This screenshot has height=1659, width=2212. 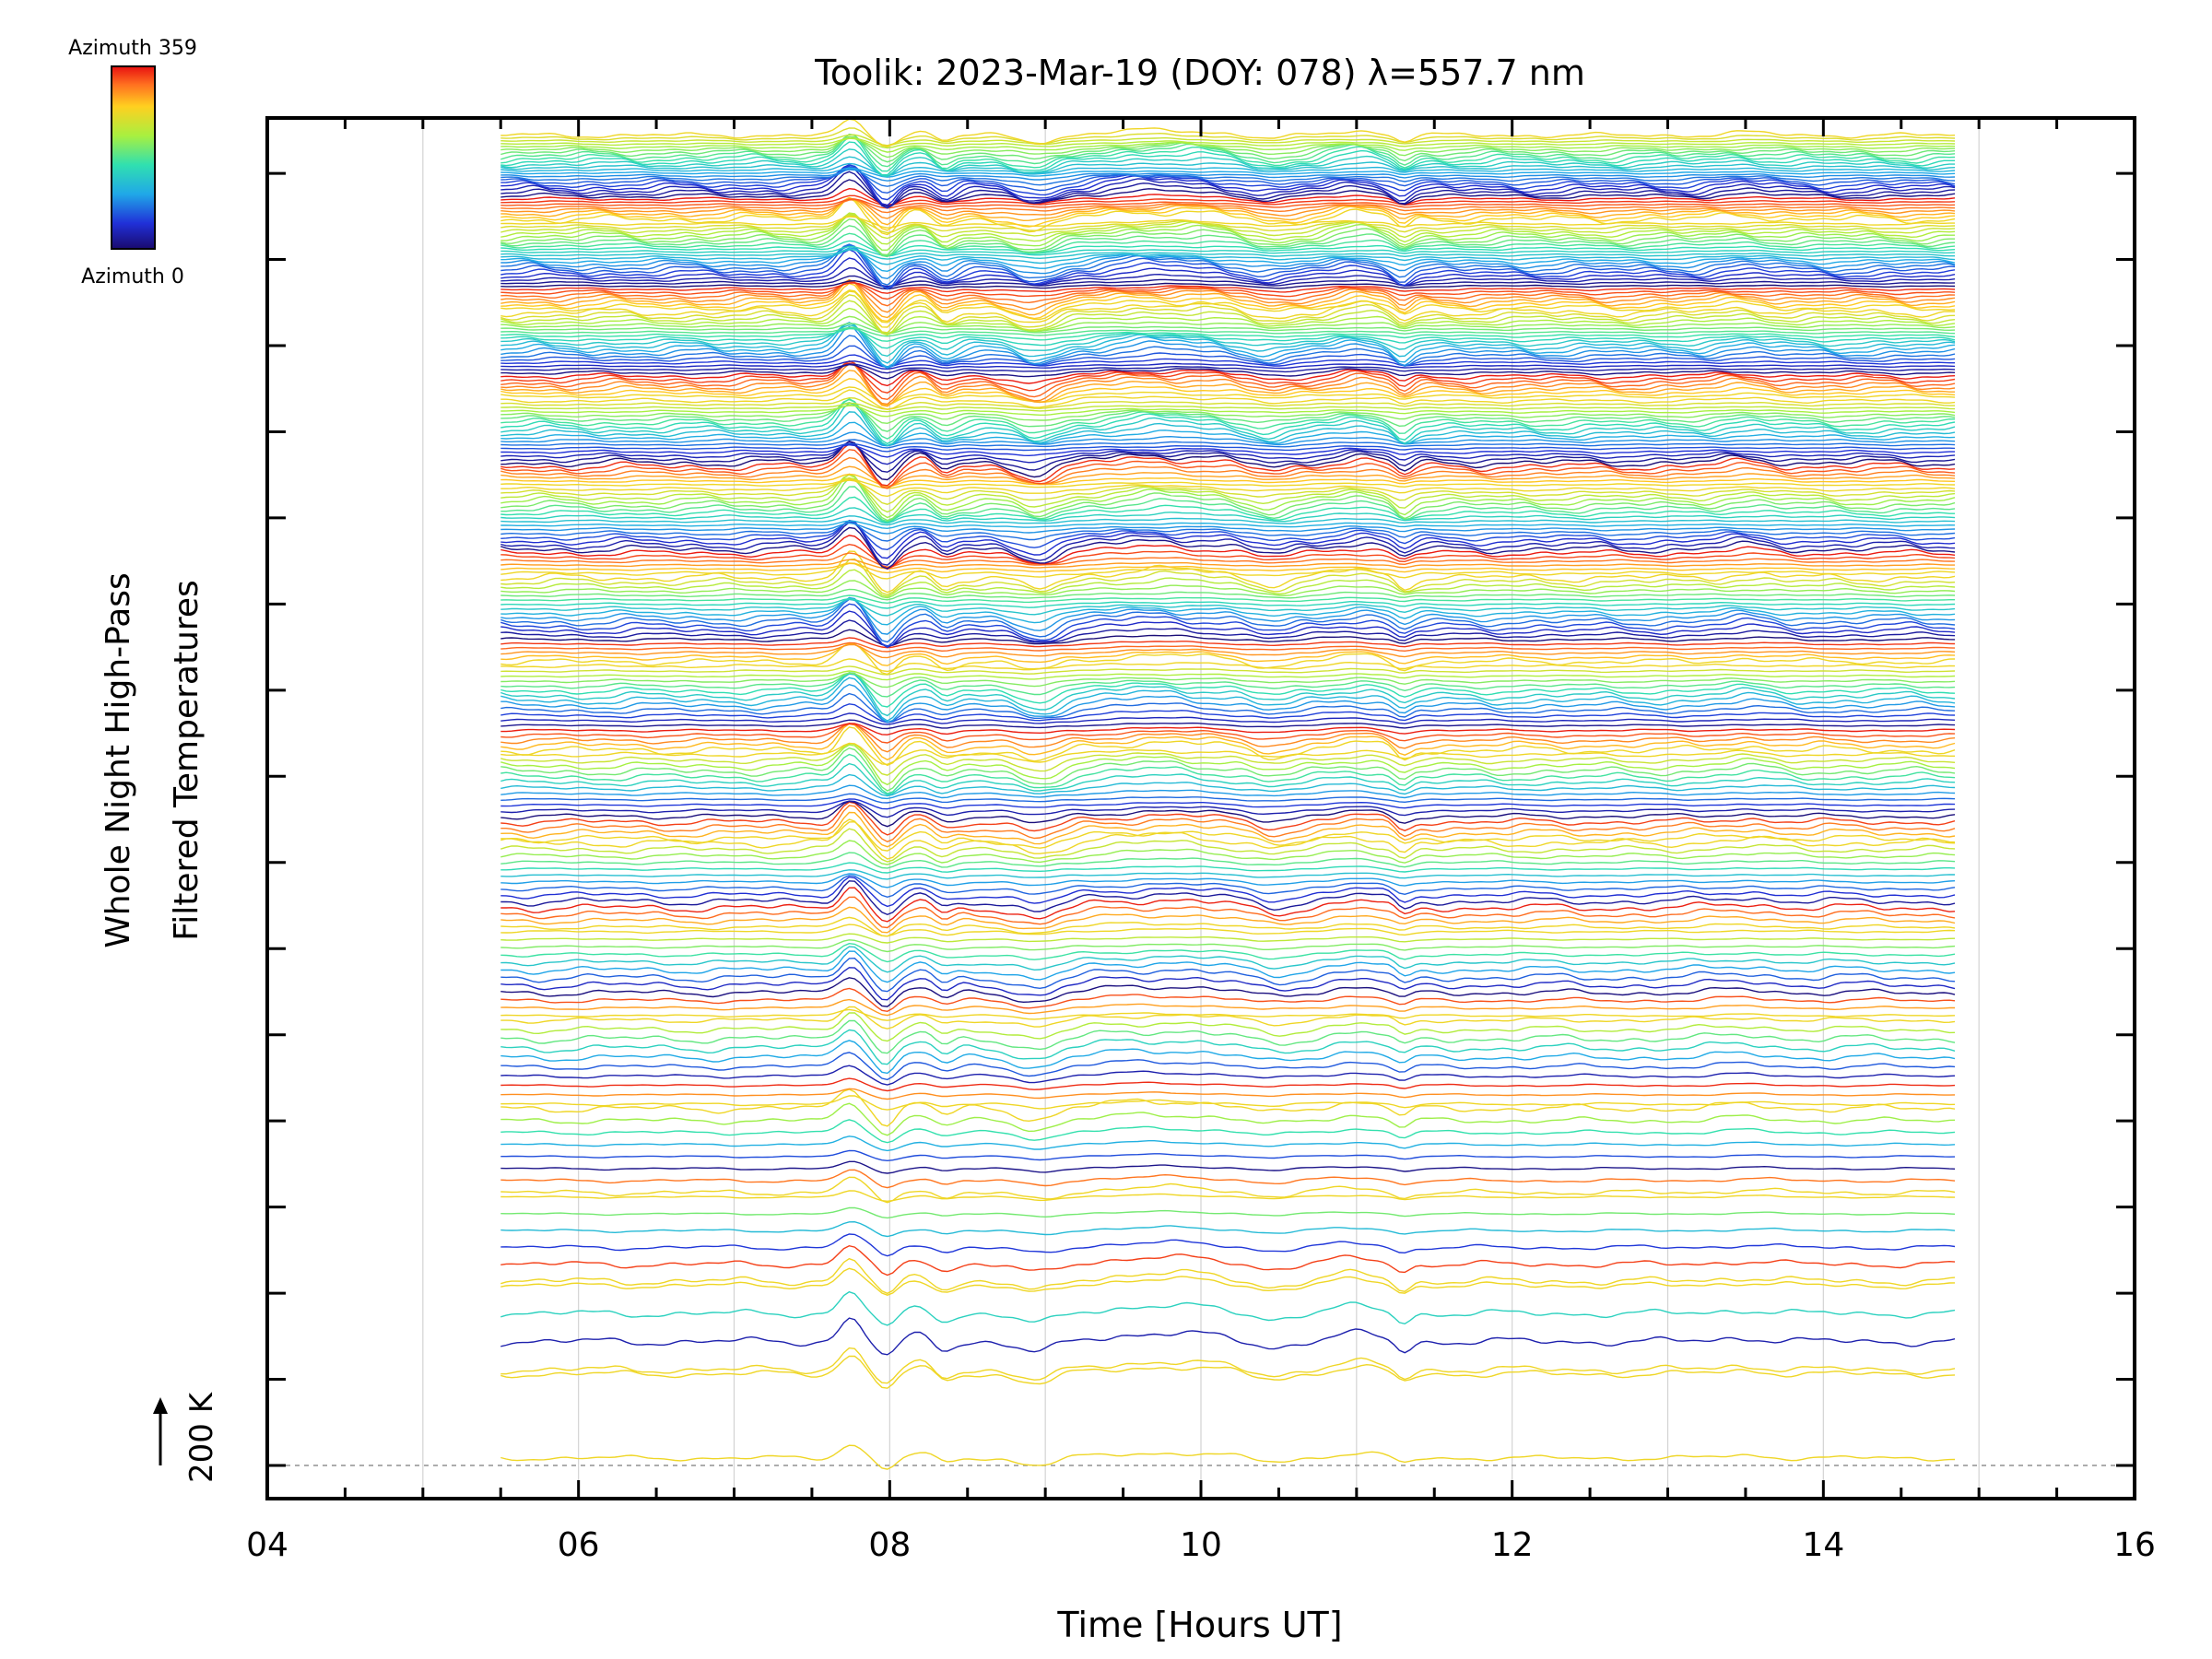 I want to click on x-tick-label: 14, so click(x=1823, y=1545).